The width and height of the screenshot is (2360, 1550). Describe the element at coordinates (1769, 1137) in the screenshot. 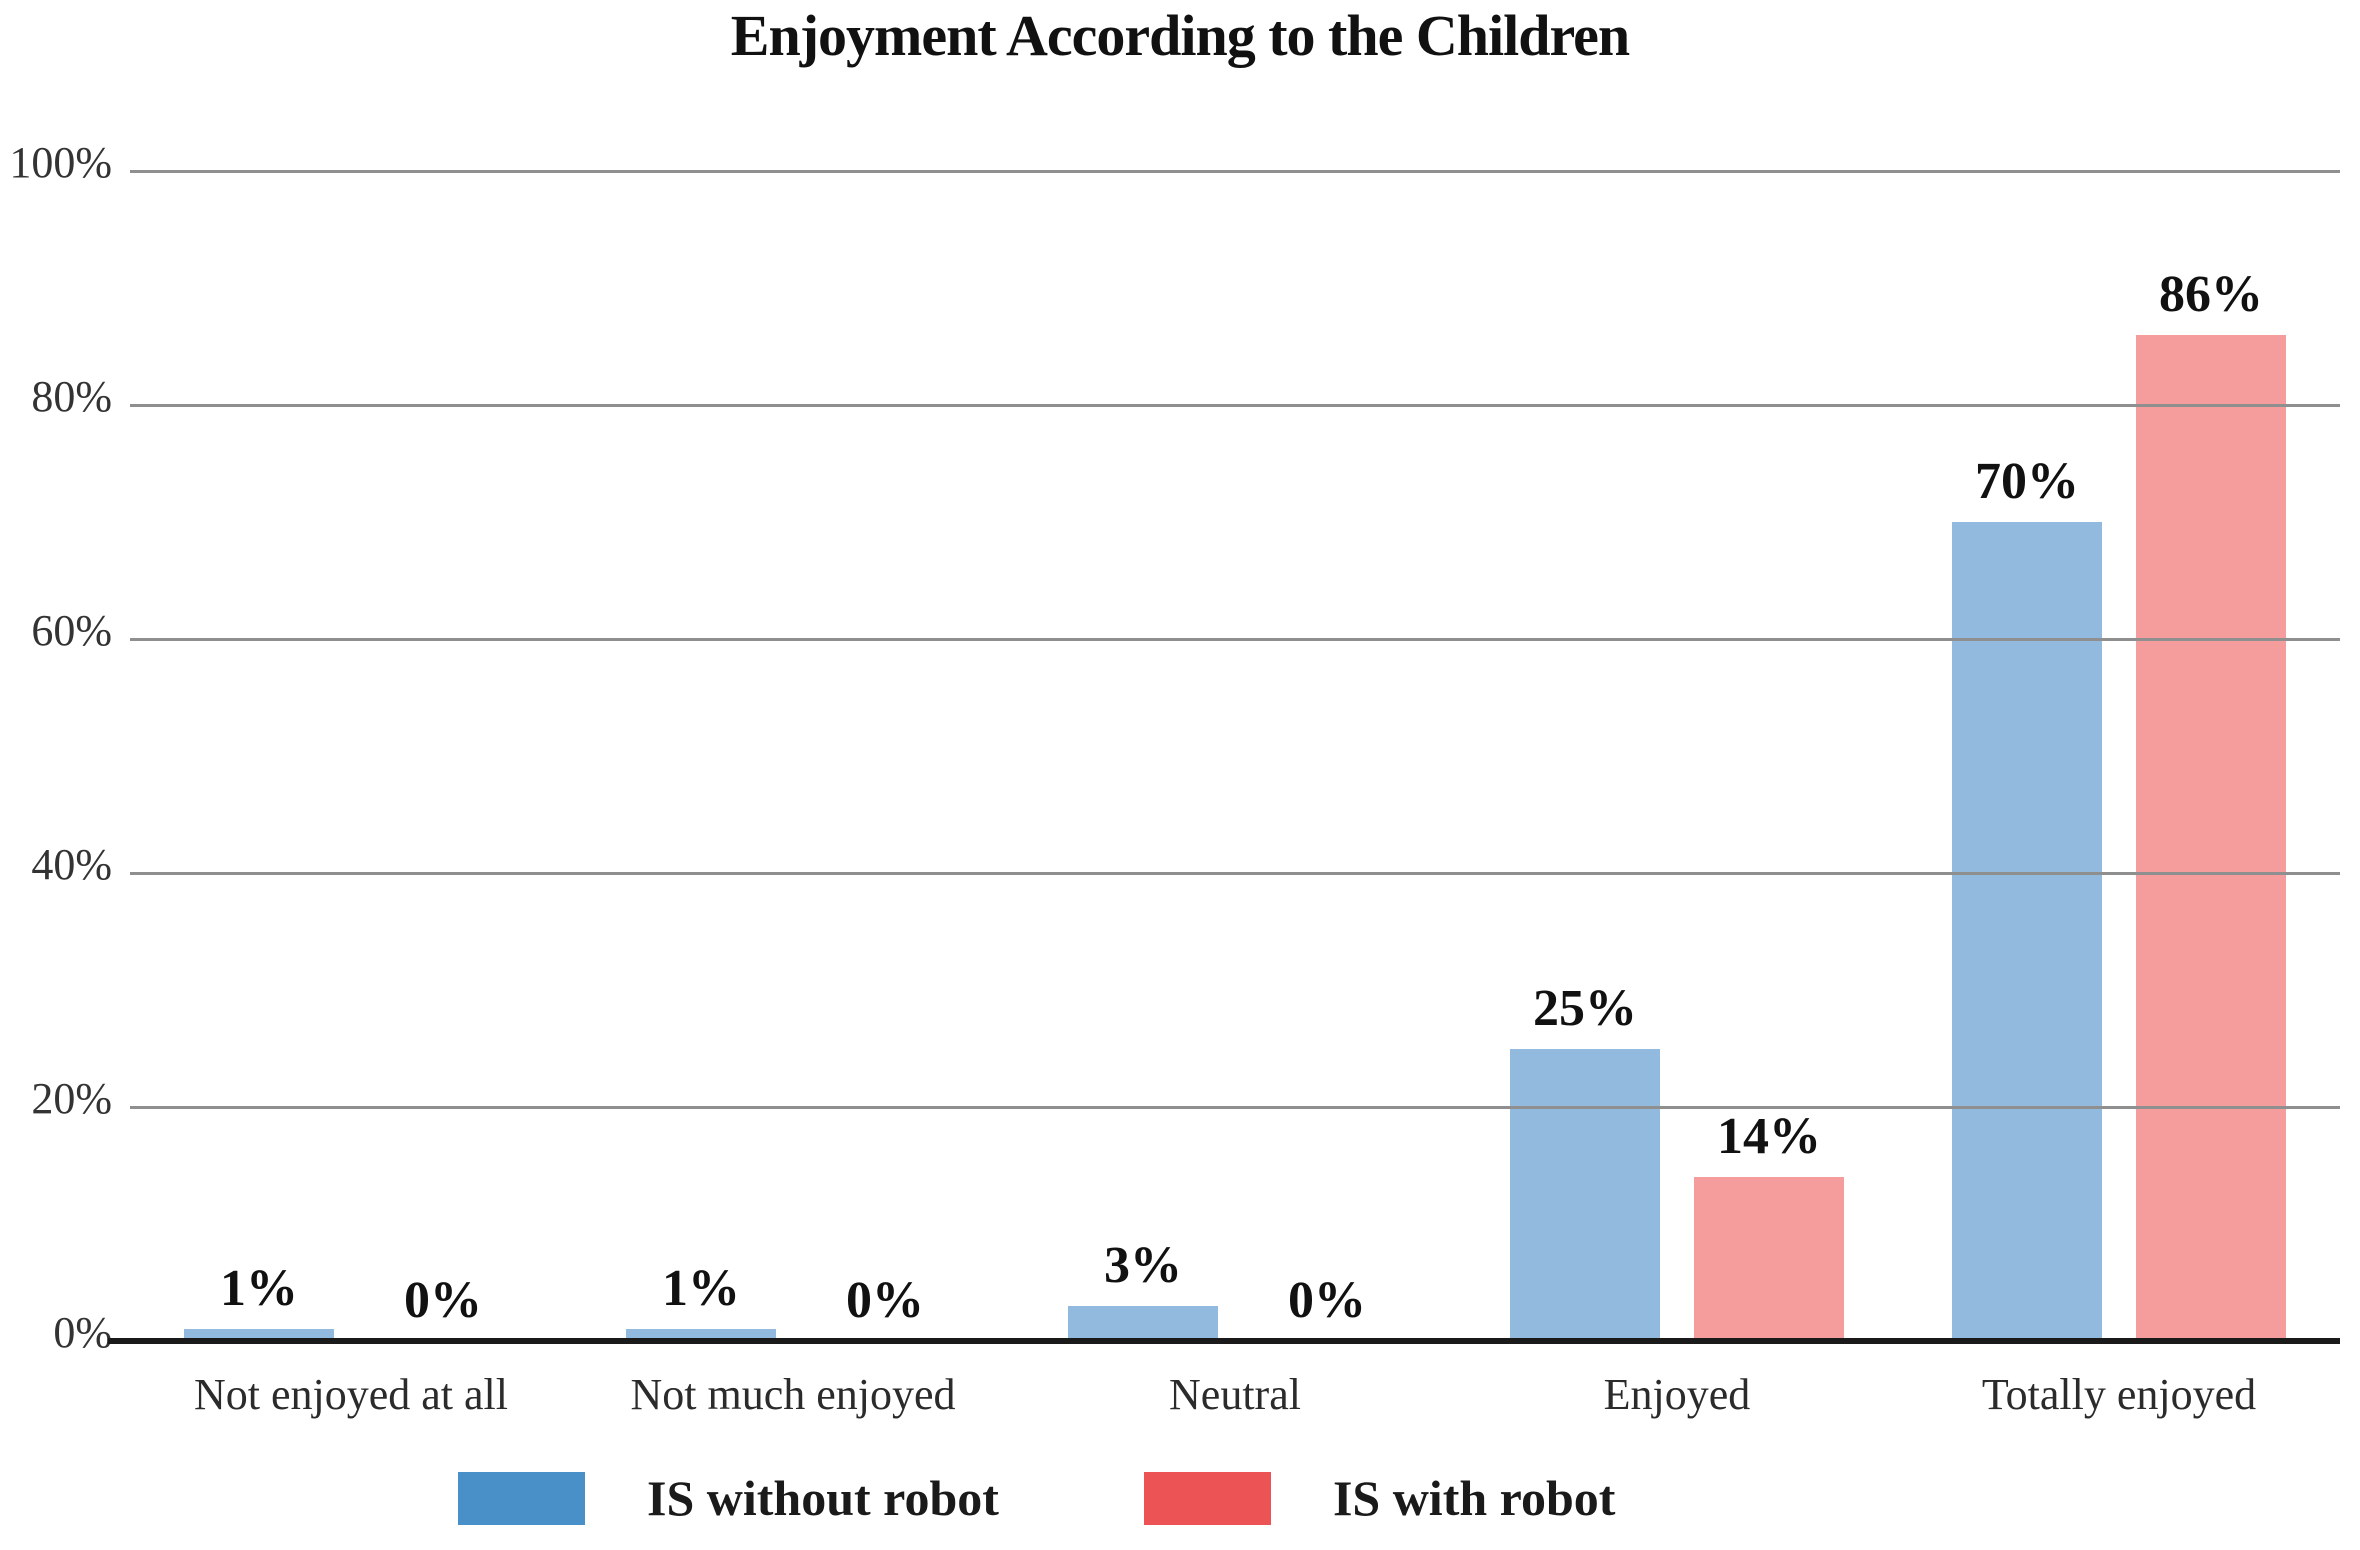

I see `bar-value-label: 14%` at that location.